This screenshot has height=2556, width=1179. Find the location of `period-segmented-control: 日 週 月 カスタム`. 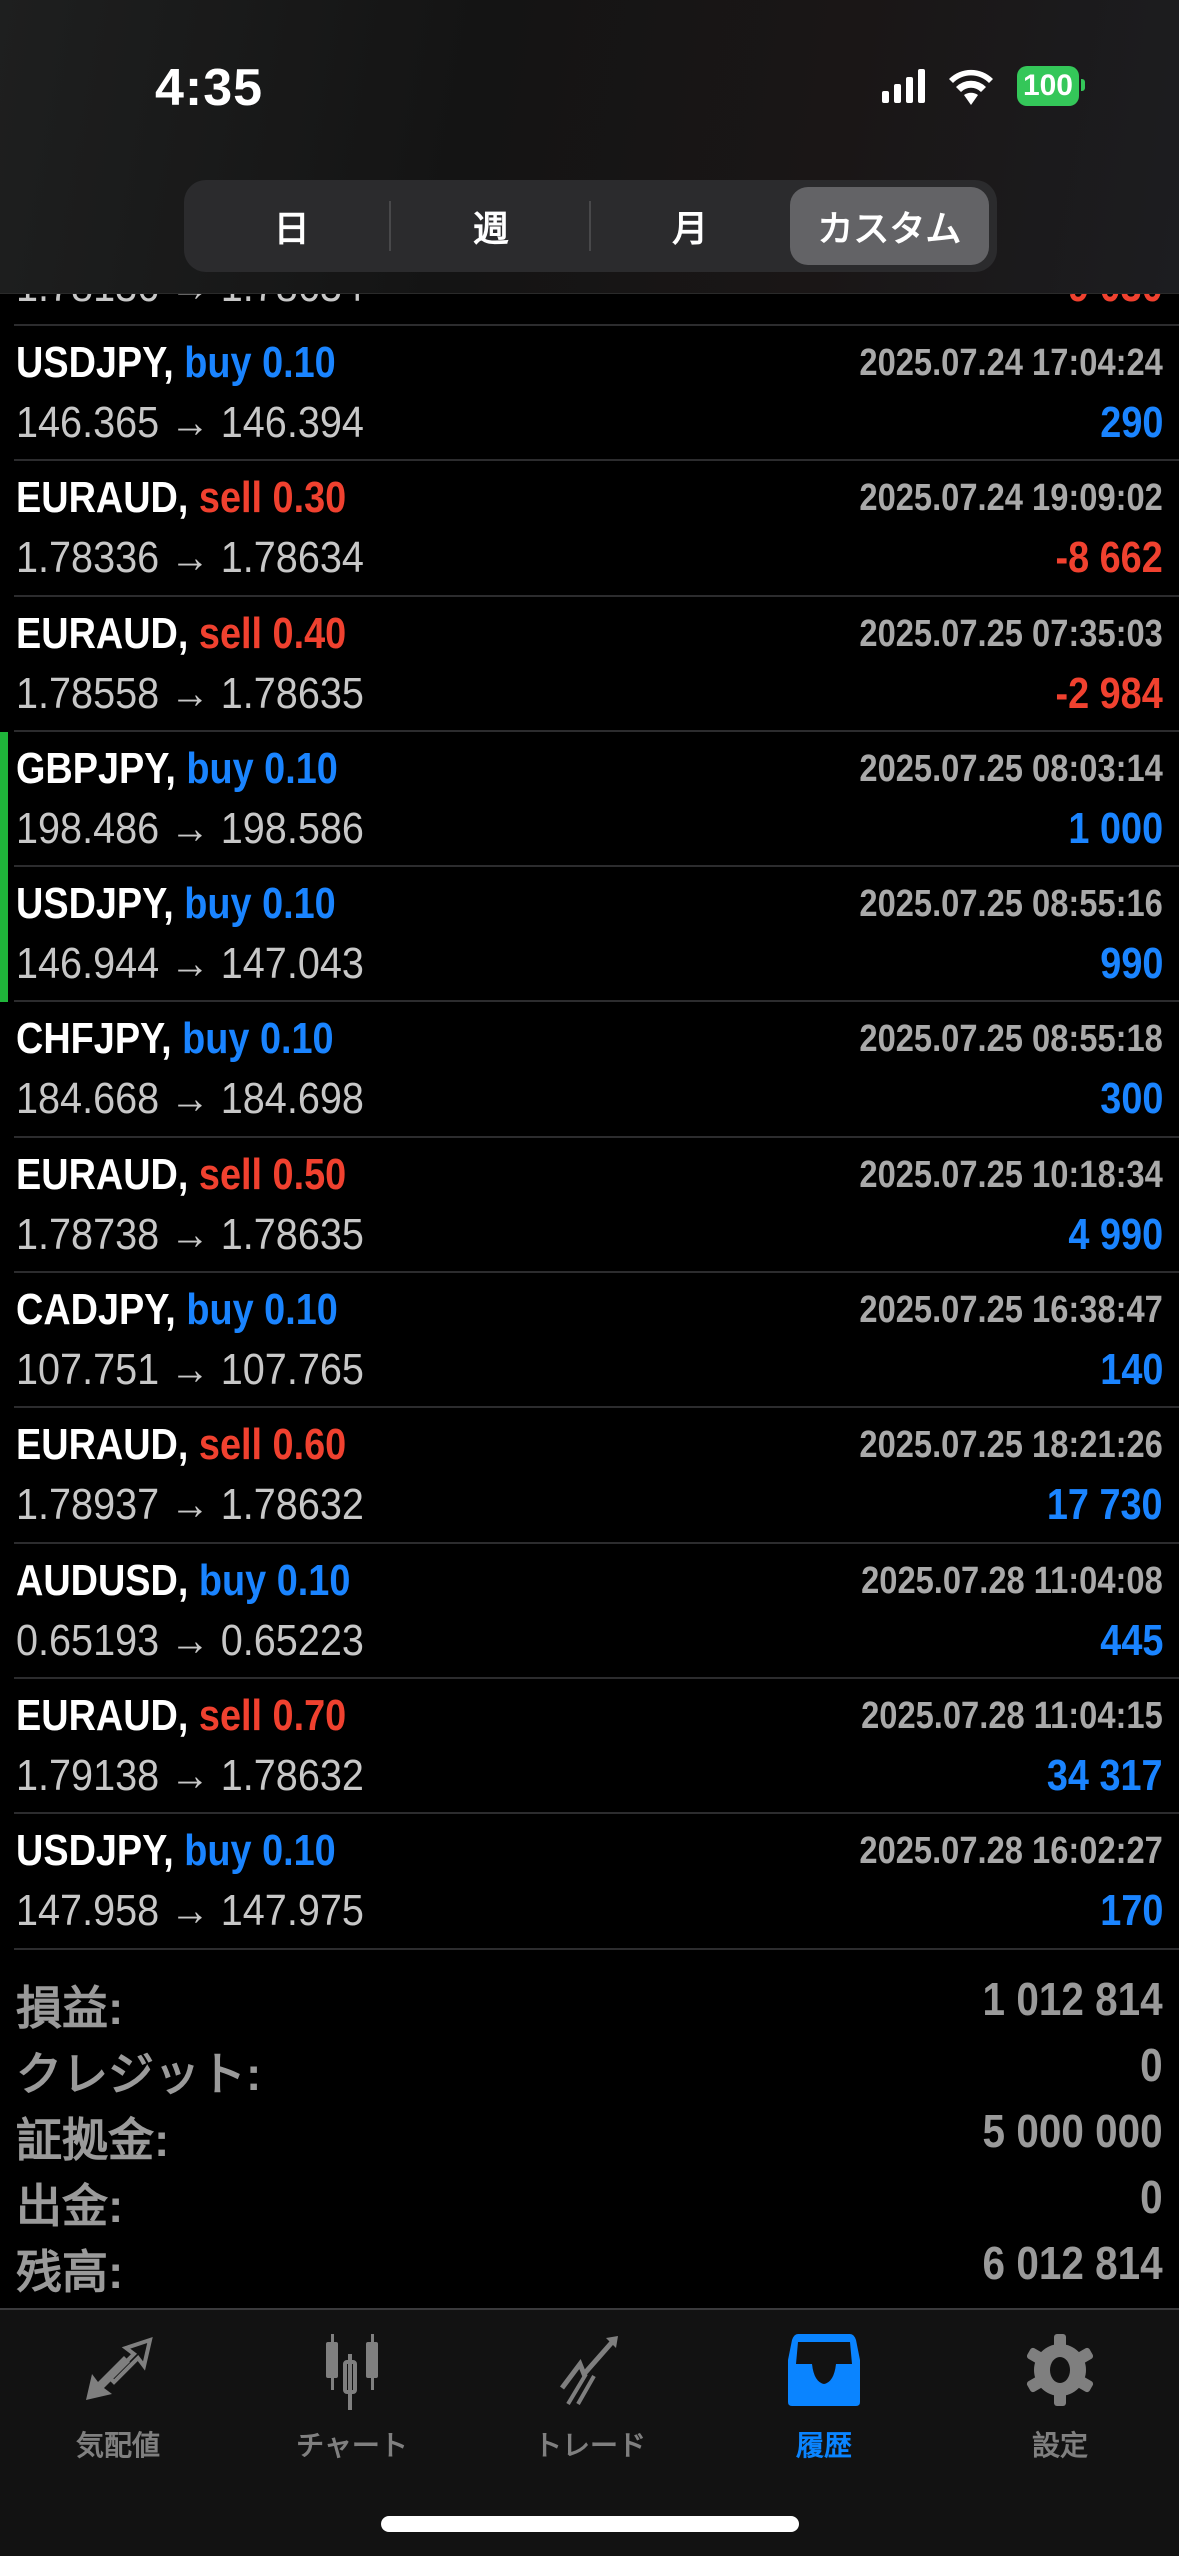

period-segmented-control: 日 週 月 カスタム is located at coordinates (590, 226).